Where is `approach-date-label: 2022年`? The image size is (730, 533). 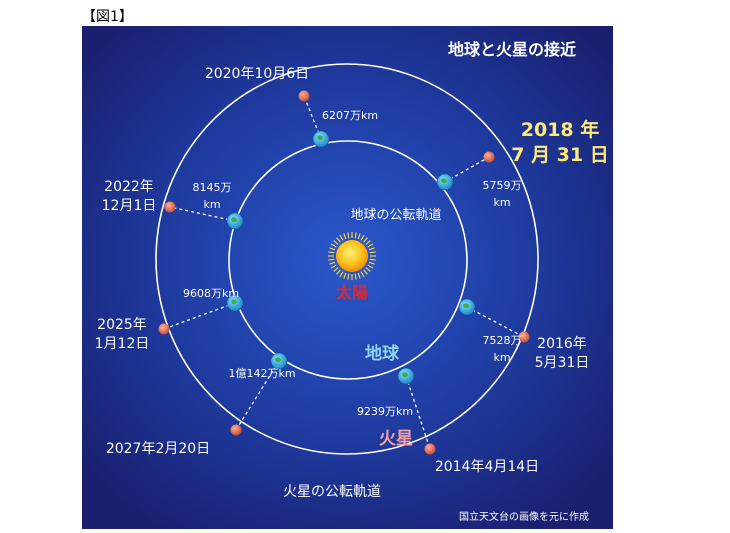
approach-date-label: 2022年 is located at coordinates (129, 187).